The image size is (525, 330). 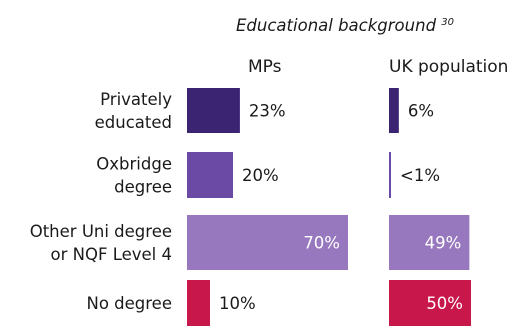 What do you see at coordinates (210, 175) in the screenshot?
I see `bar-mps-oxbridge-degree` at bounding box center [210, 175].